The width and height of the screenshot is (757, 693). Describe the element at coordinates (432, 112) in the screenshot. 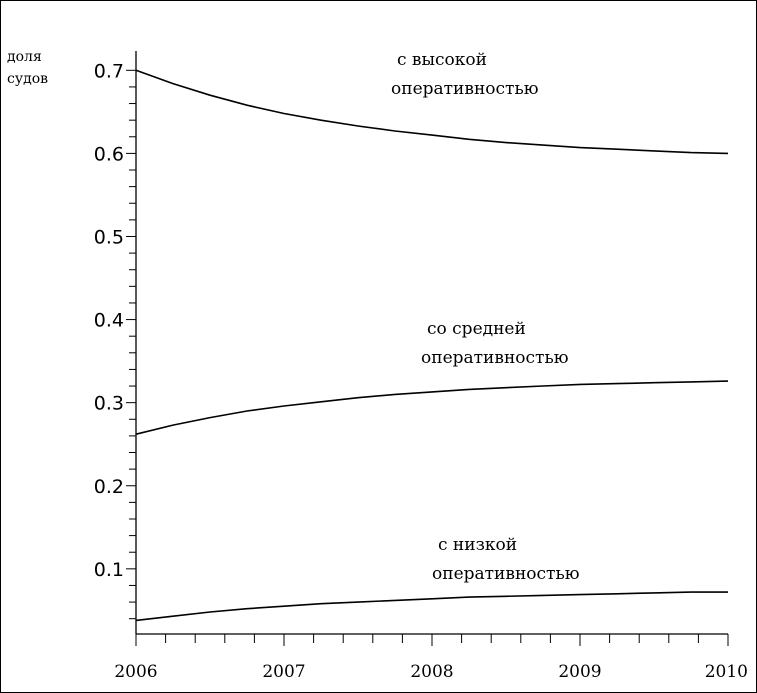

I see `series-line-high` at that location.